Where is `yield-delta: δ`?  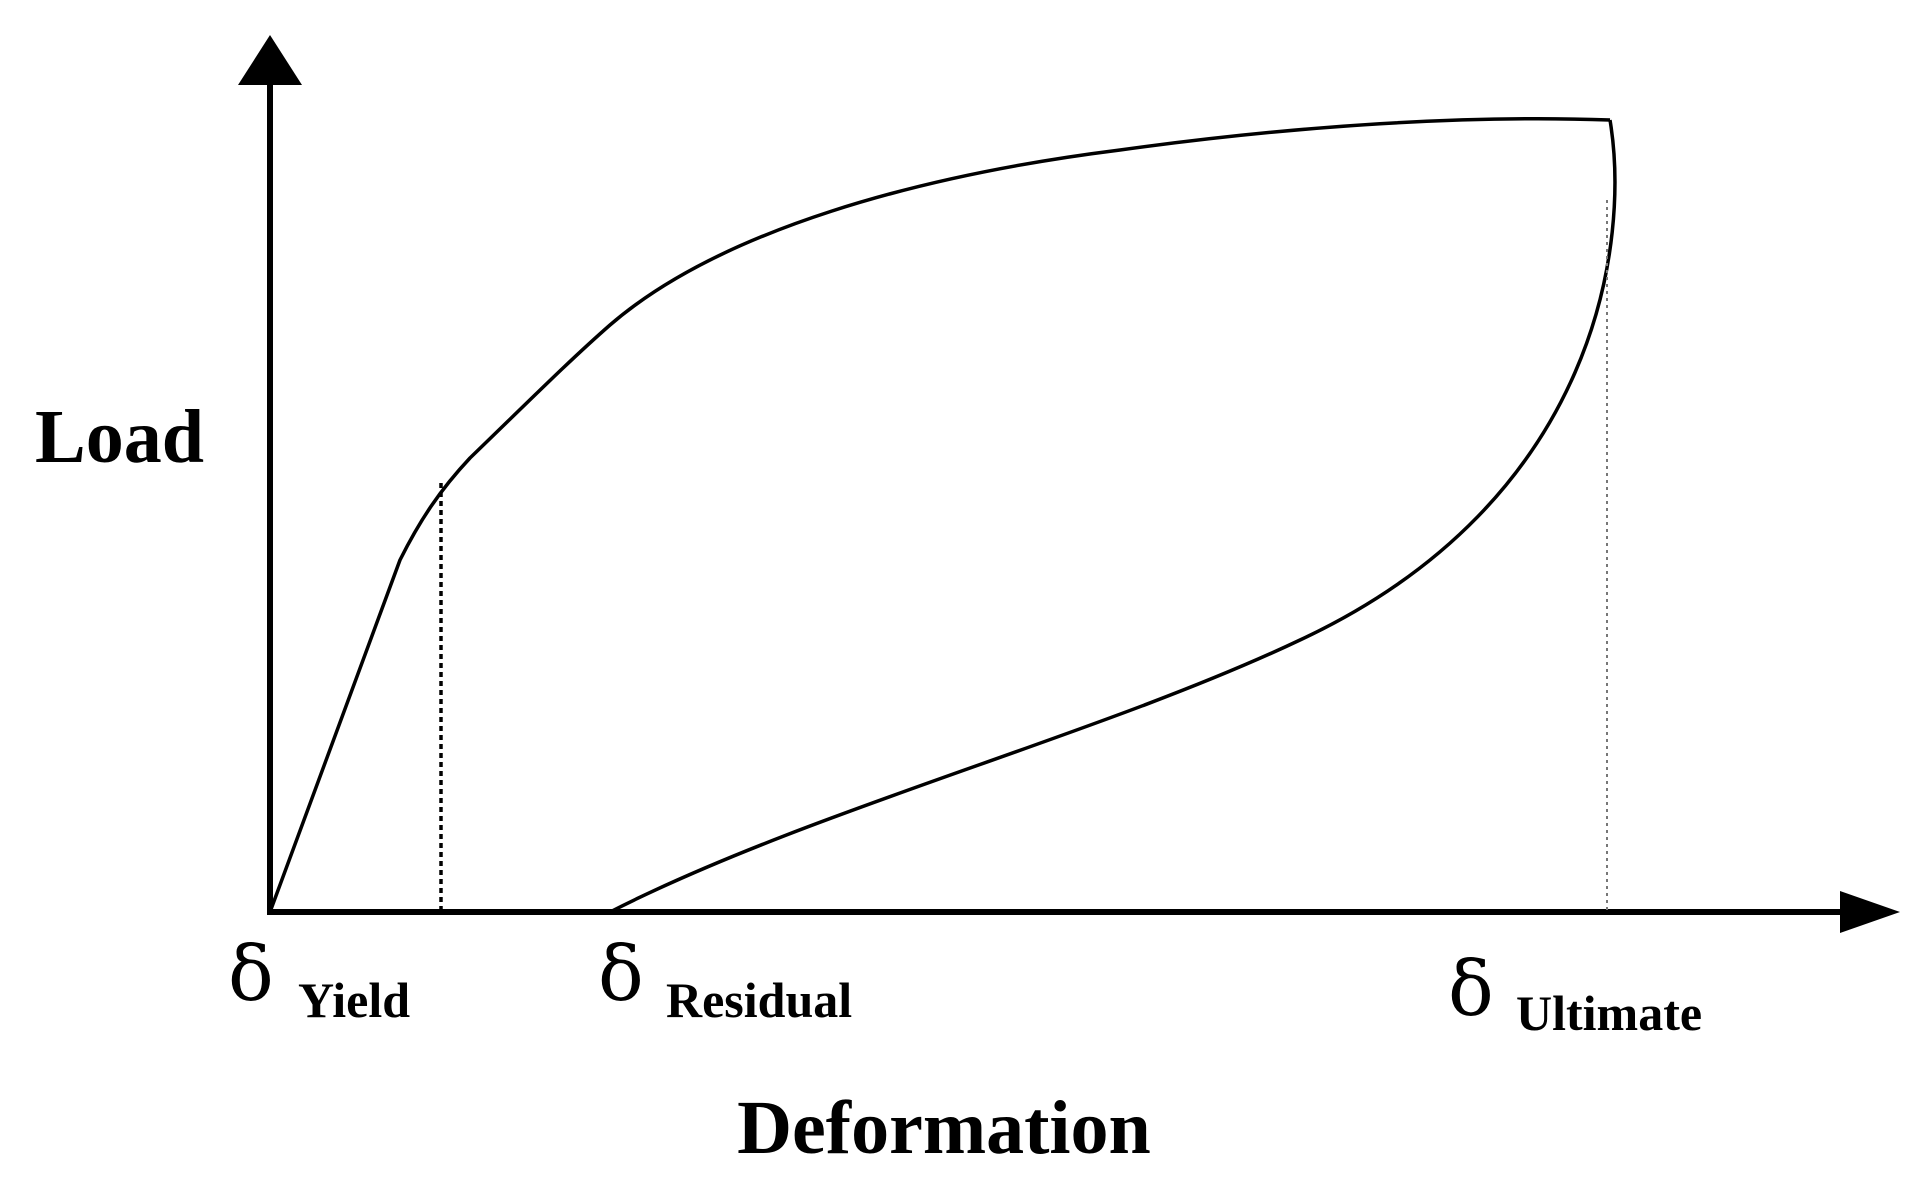 yield-delta: δ is located at coordinates (251, 973).